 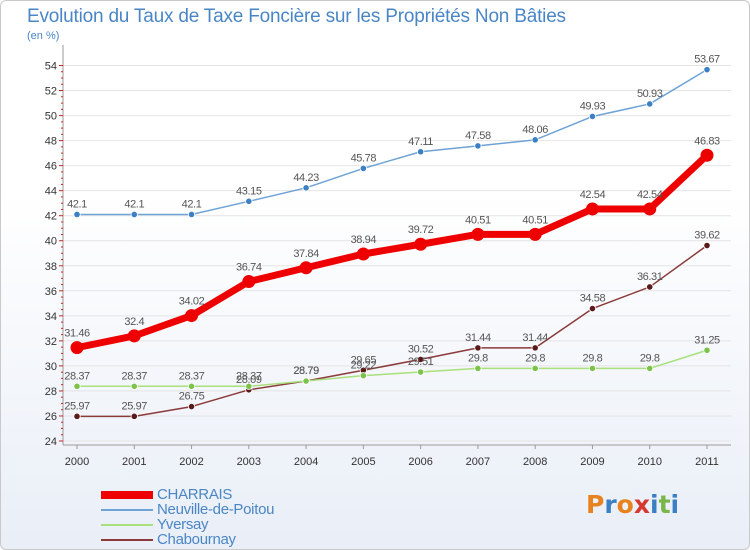 I want to click on data-label: 37.84, so click(x=306, y=254).